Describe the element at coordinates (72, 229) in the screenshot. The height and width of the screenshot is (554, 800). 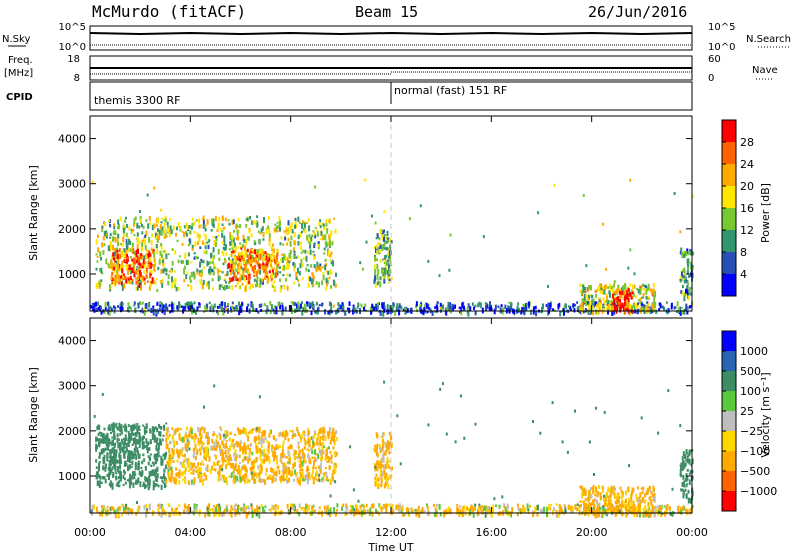
I see `y-tick-label: 2000` at that location.